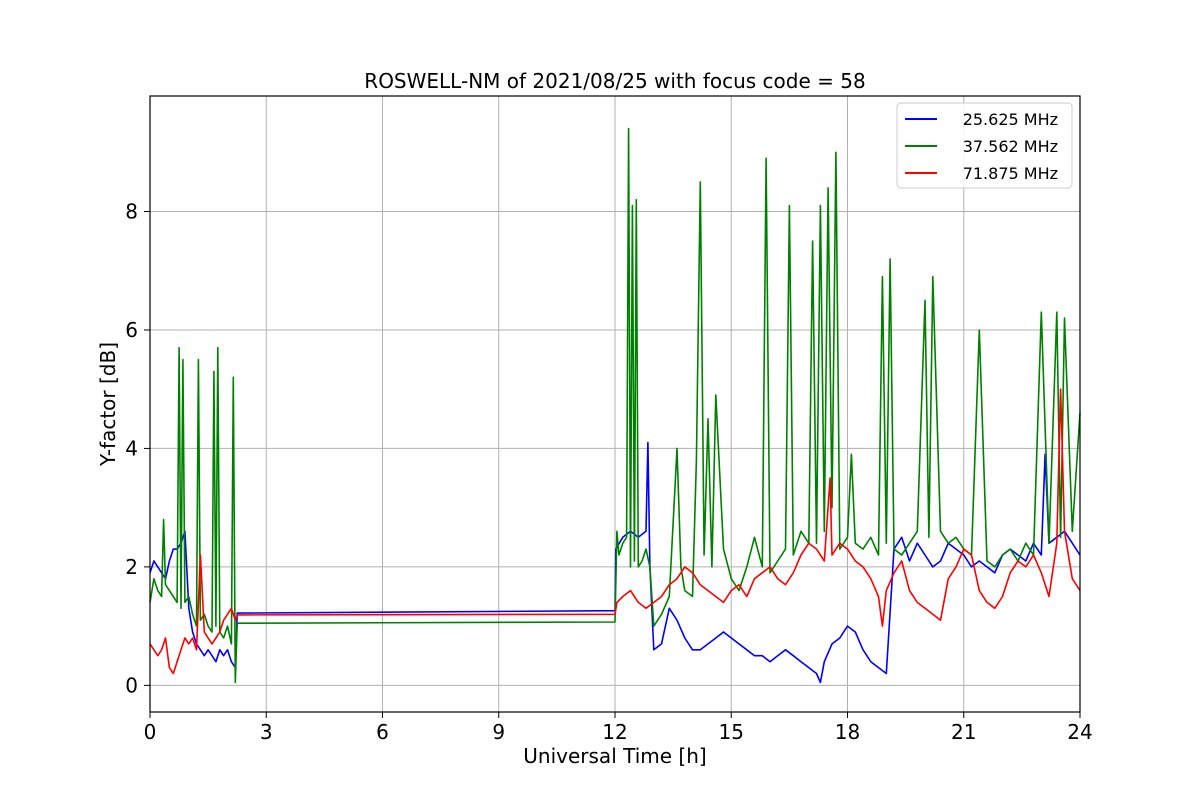  I want to click on legend-entry: 25.625 MHz, so click(1010, 119).